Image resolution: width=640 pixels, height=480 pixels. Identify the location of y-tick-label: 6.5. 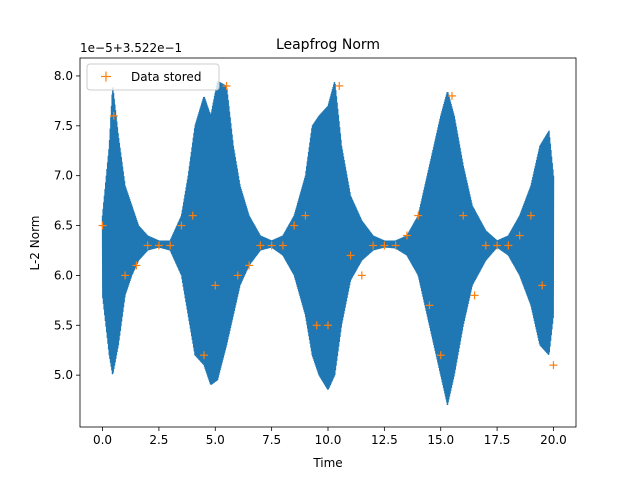
(63, 226).